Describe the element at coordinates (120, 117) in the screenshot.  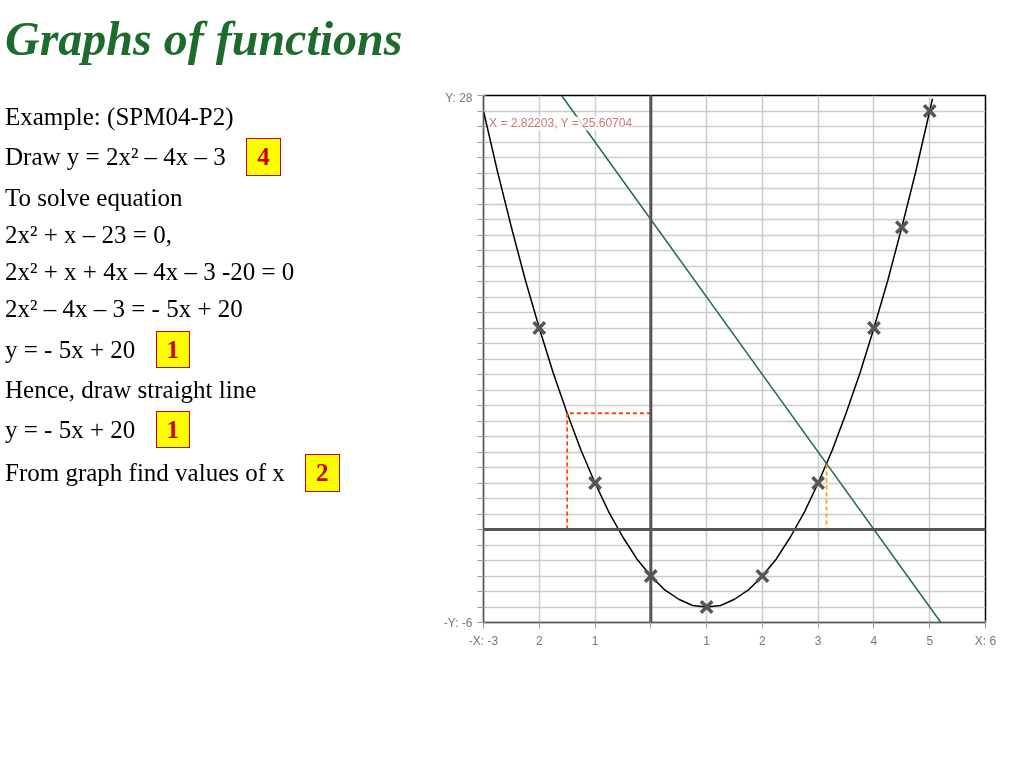
I see `text: Example: (SPM04-P2)` at that location.